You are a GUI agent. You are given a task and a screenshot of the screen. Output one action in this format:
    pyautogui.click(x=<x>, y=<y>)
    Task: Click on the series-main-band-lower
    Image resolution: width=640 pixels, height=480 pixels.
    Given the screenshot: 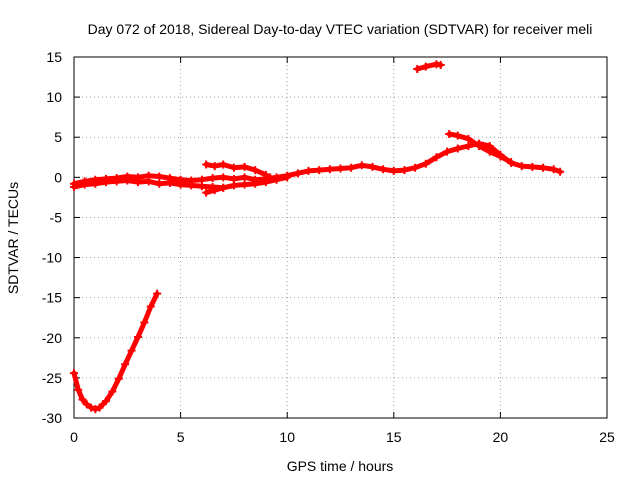 What is the action you would take?
    pyautogui.click(x=181, y=182)
    